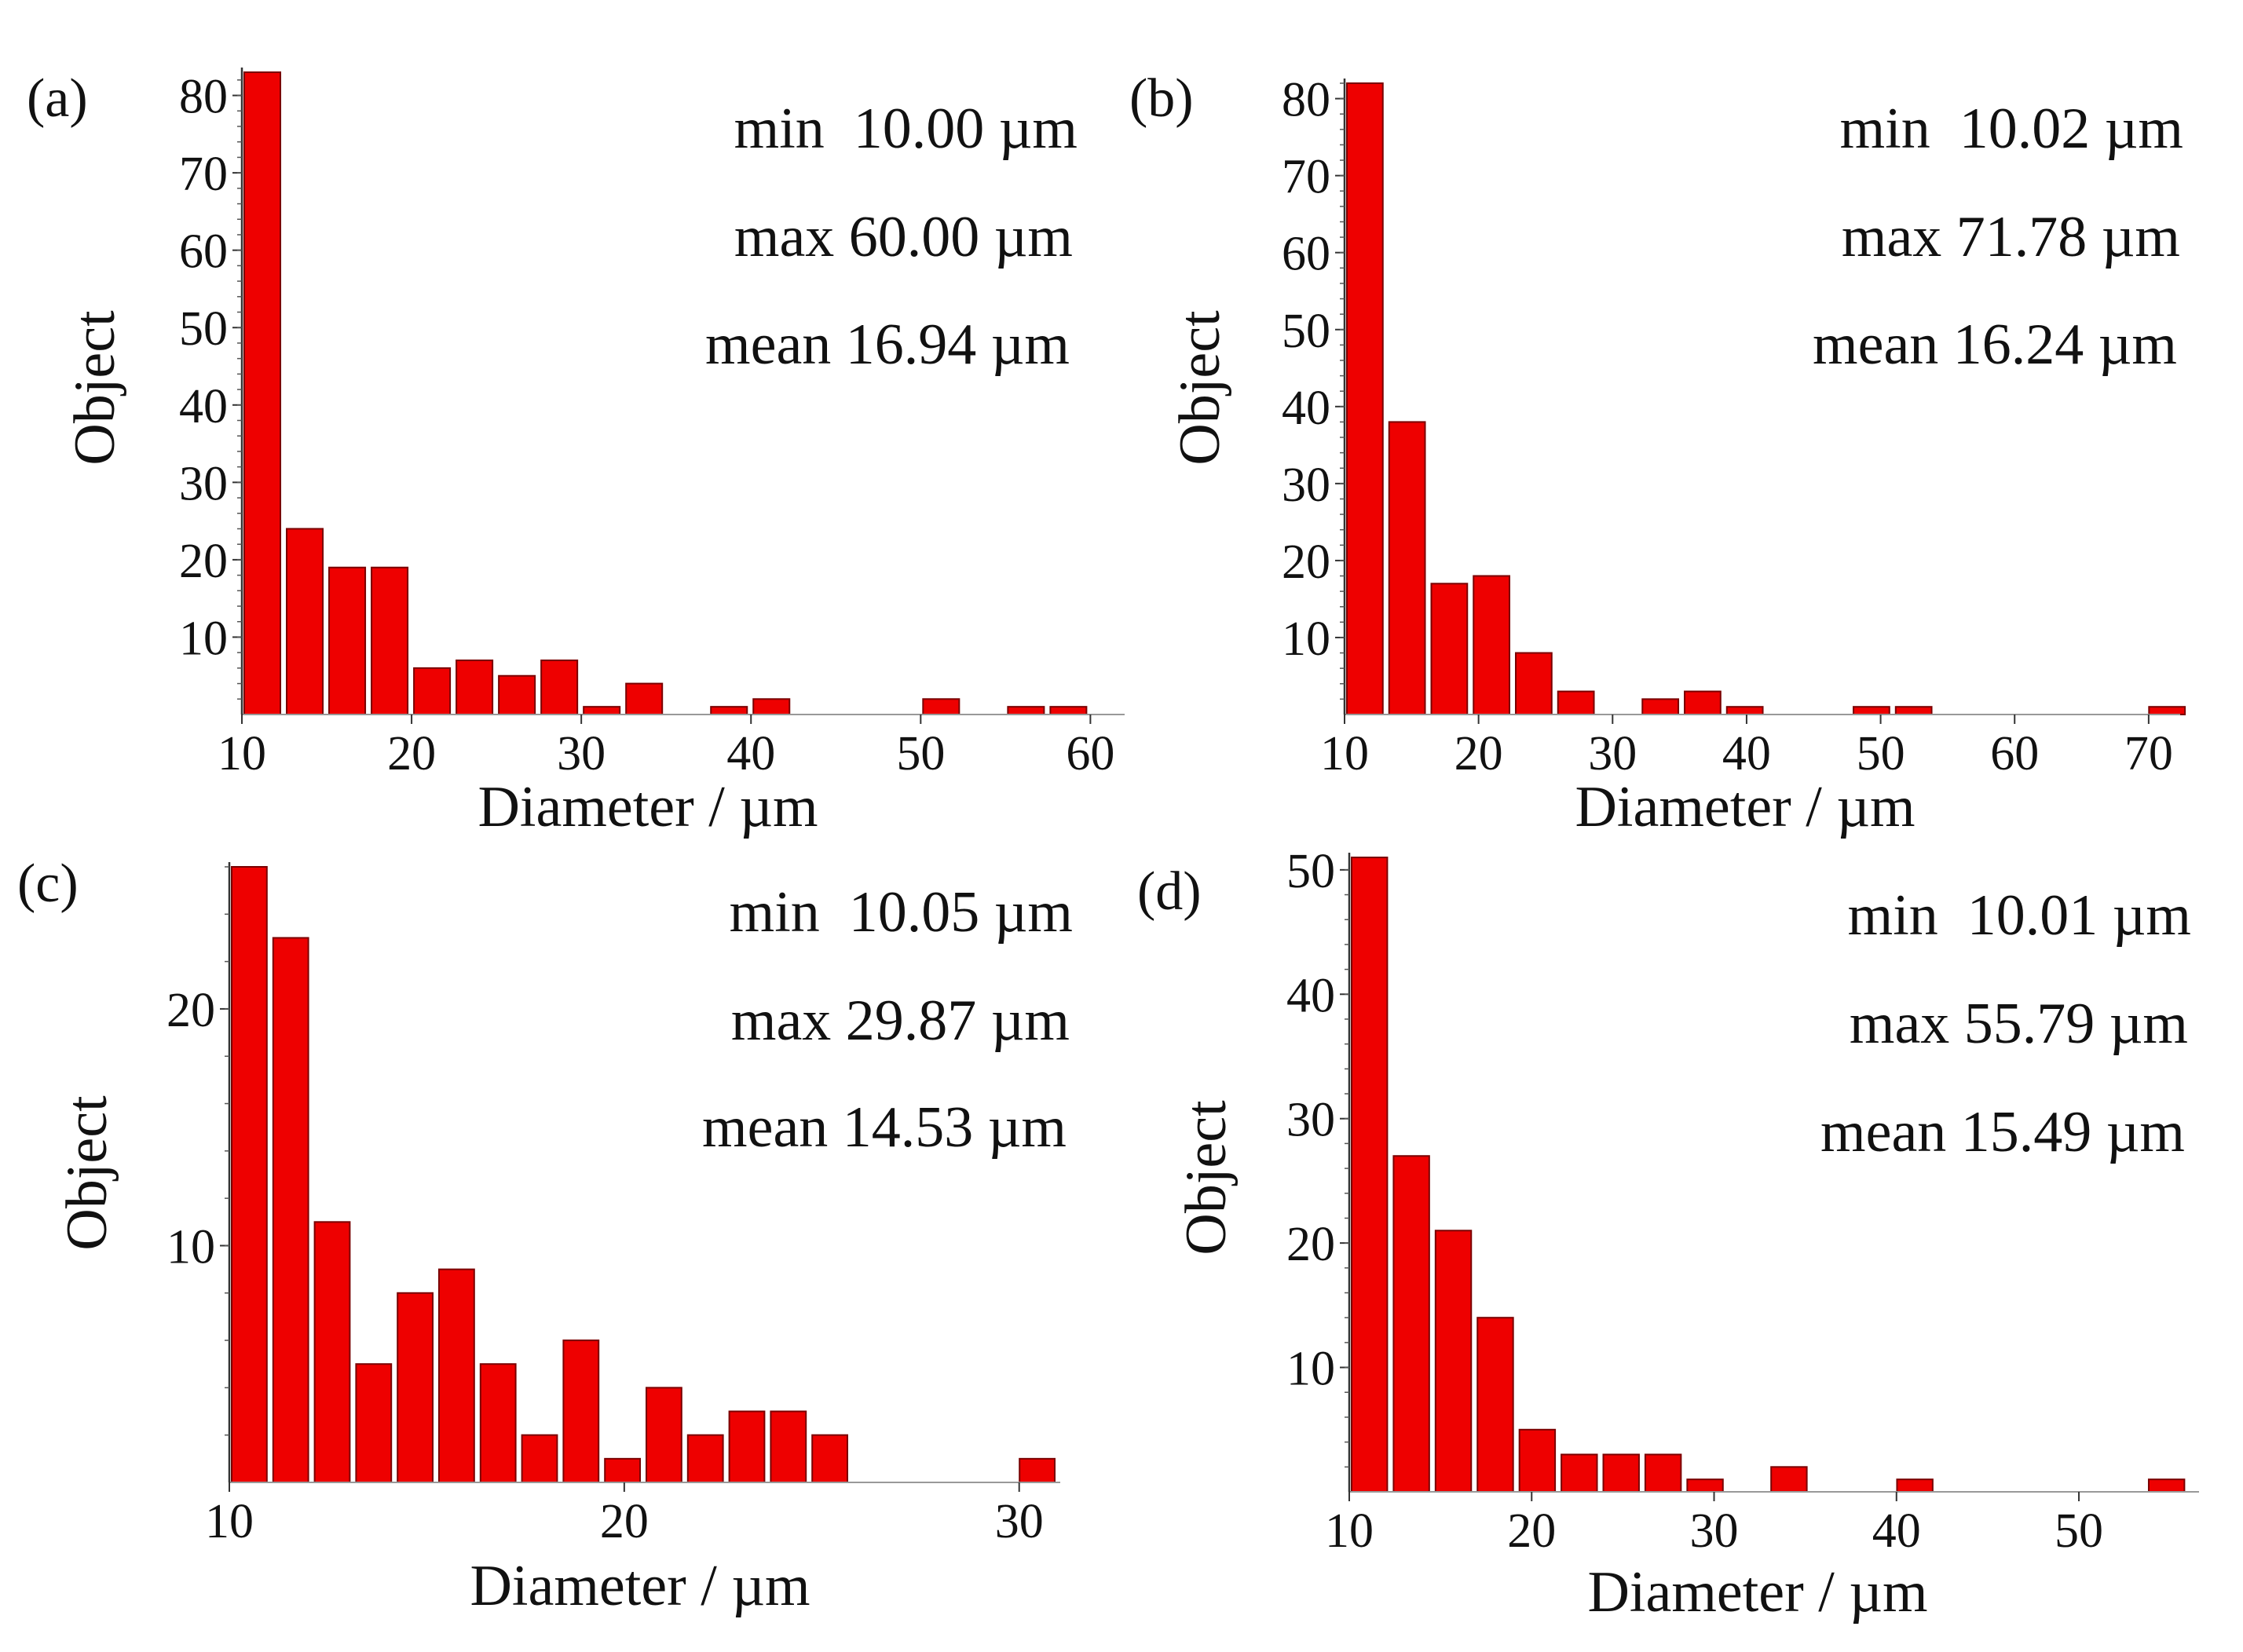 The width and height of the screenshot is (2243, 1652). Describe the element at coordinates (903, 237) in the screenshot. I see `stat-max: max 60.00 µm` at that location.